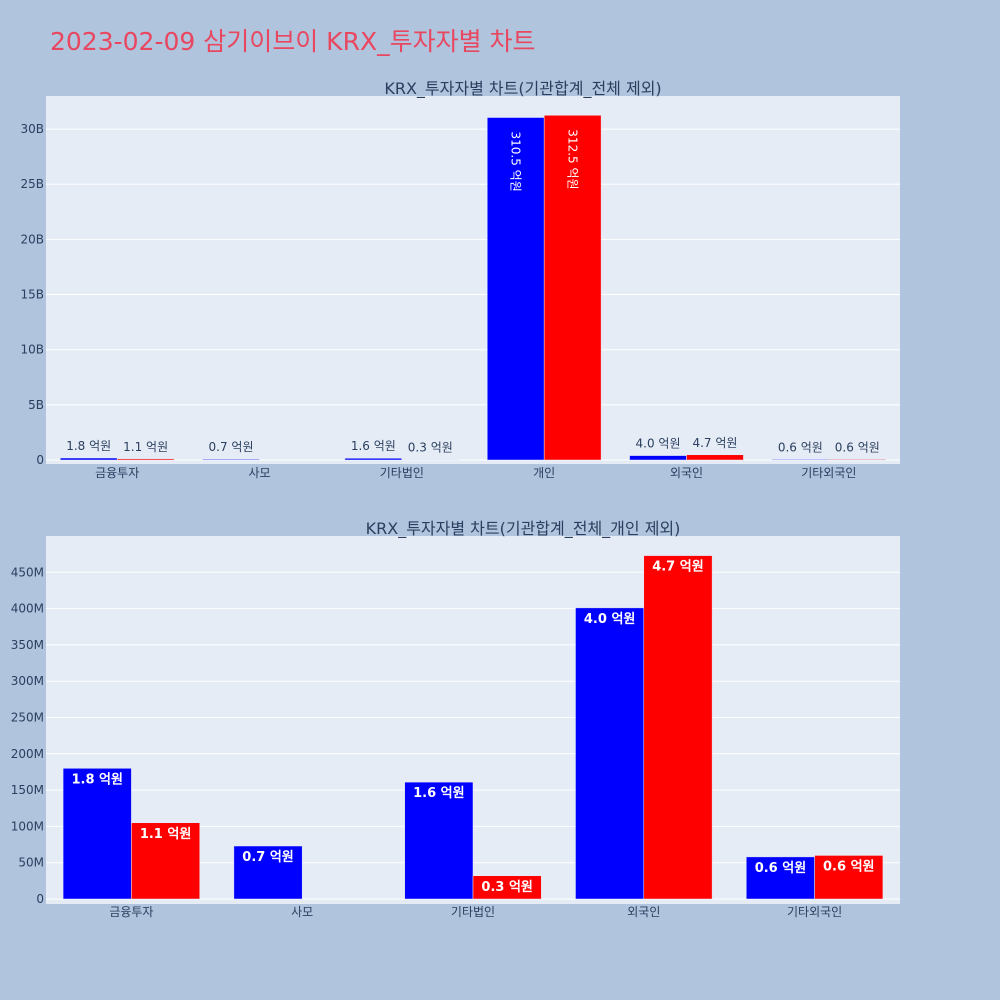 The image size is (1000, 1000). Describe the element at coordinates (32, 295) in the screenshot. I see `top-y-tick-label: 15B` at that location.